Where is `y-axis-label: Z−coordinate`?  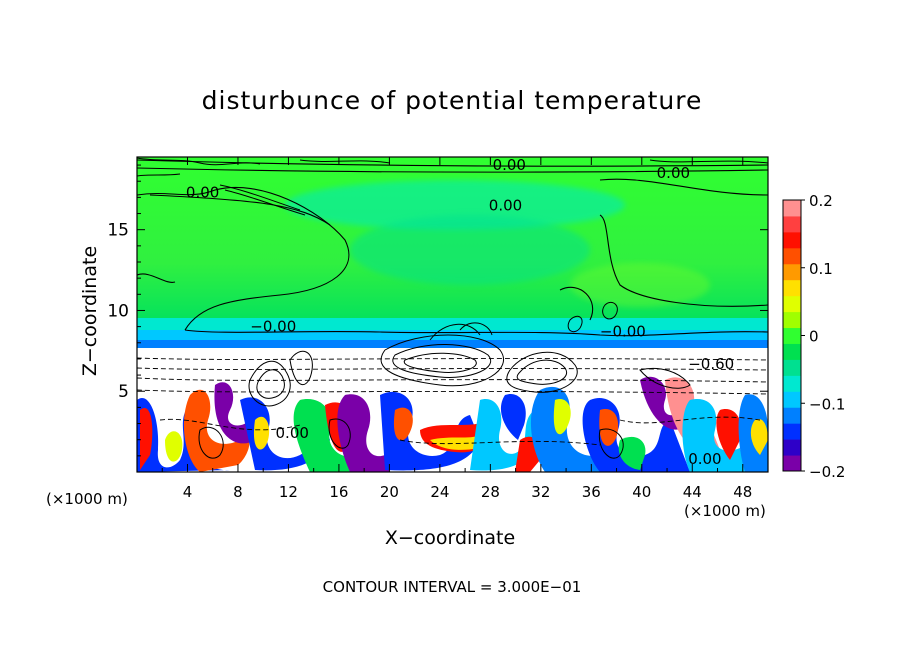 y-axis-label: Z−coordinate is located at coordinates (90, 311).